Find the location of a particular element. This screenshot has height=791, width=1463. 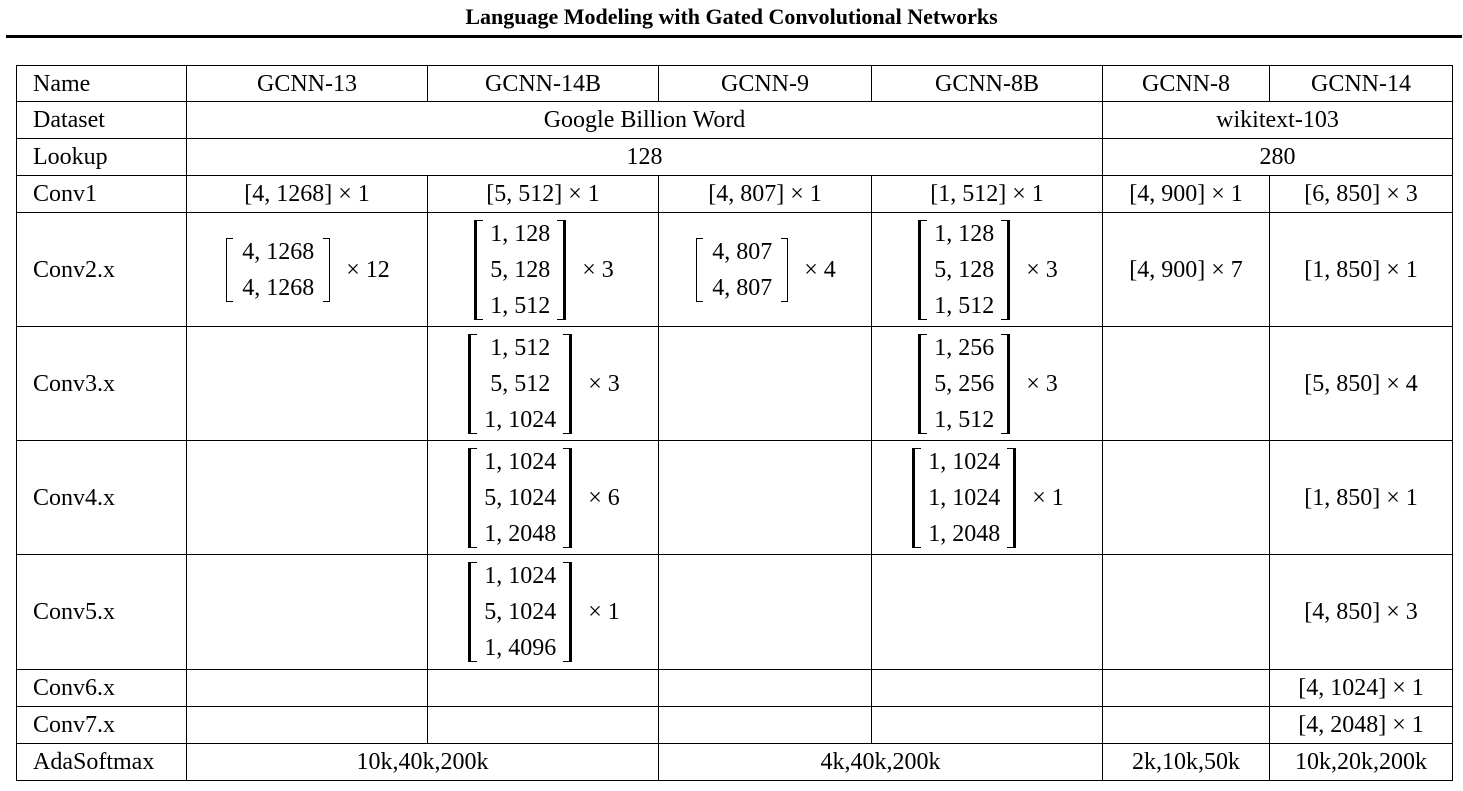

bracket-matrix: 1, 1024 5, 1024 1, 2048 is located at coordinates (520, 498).